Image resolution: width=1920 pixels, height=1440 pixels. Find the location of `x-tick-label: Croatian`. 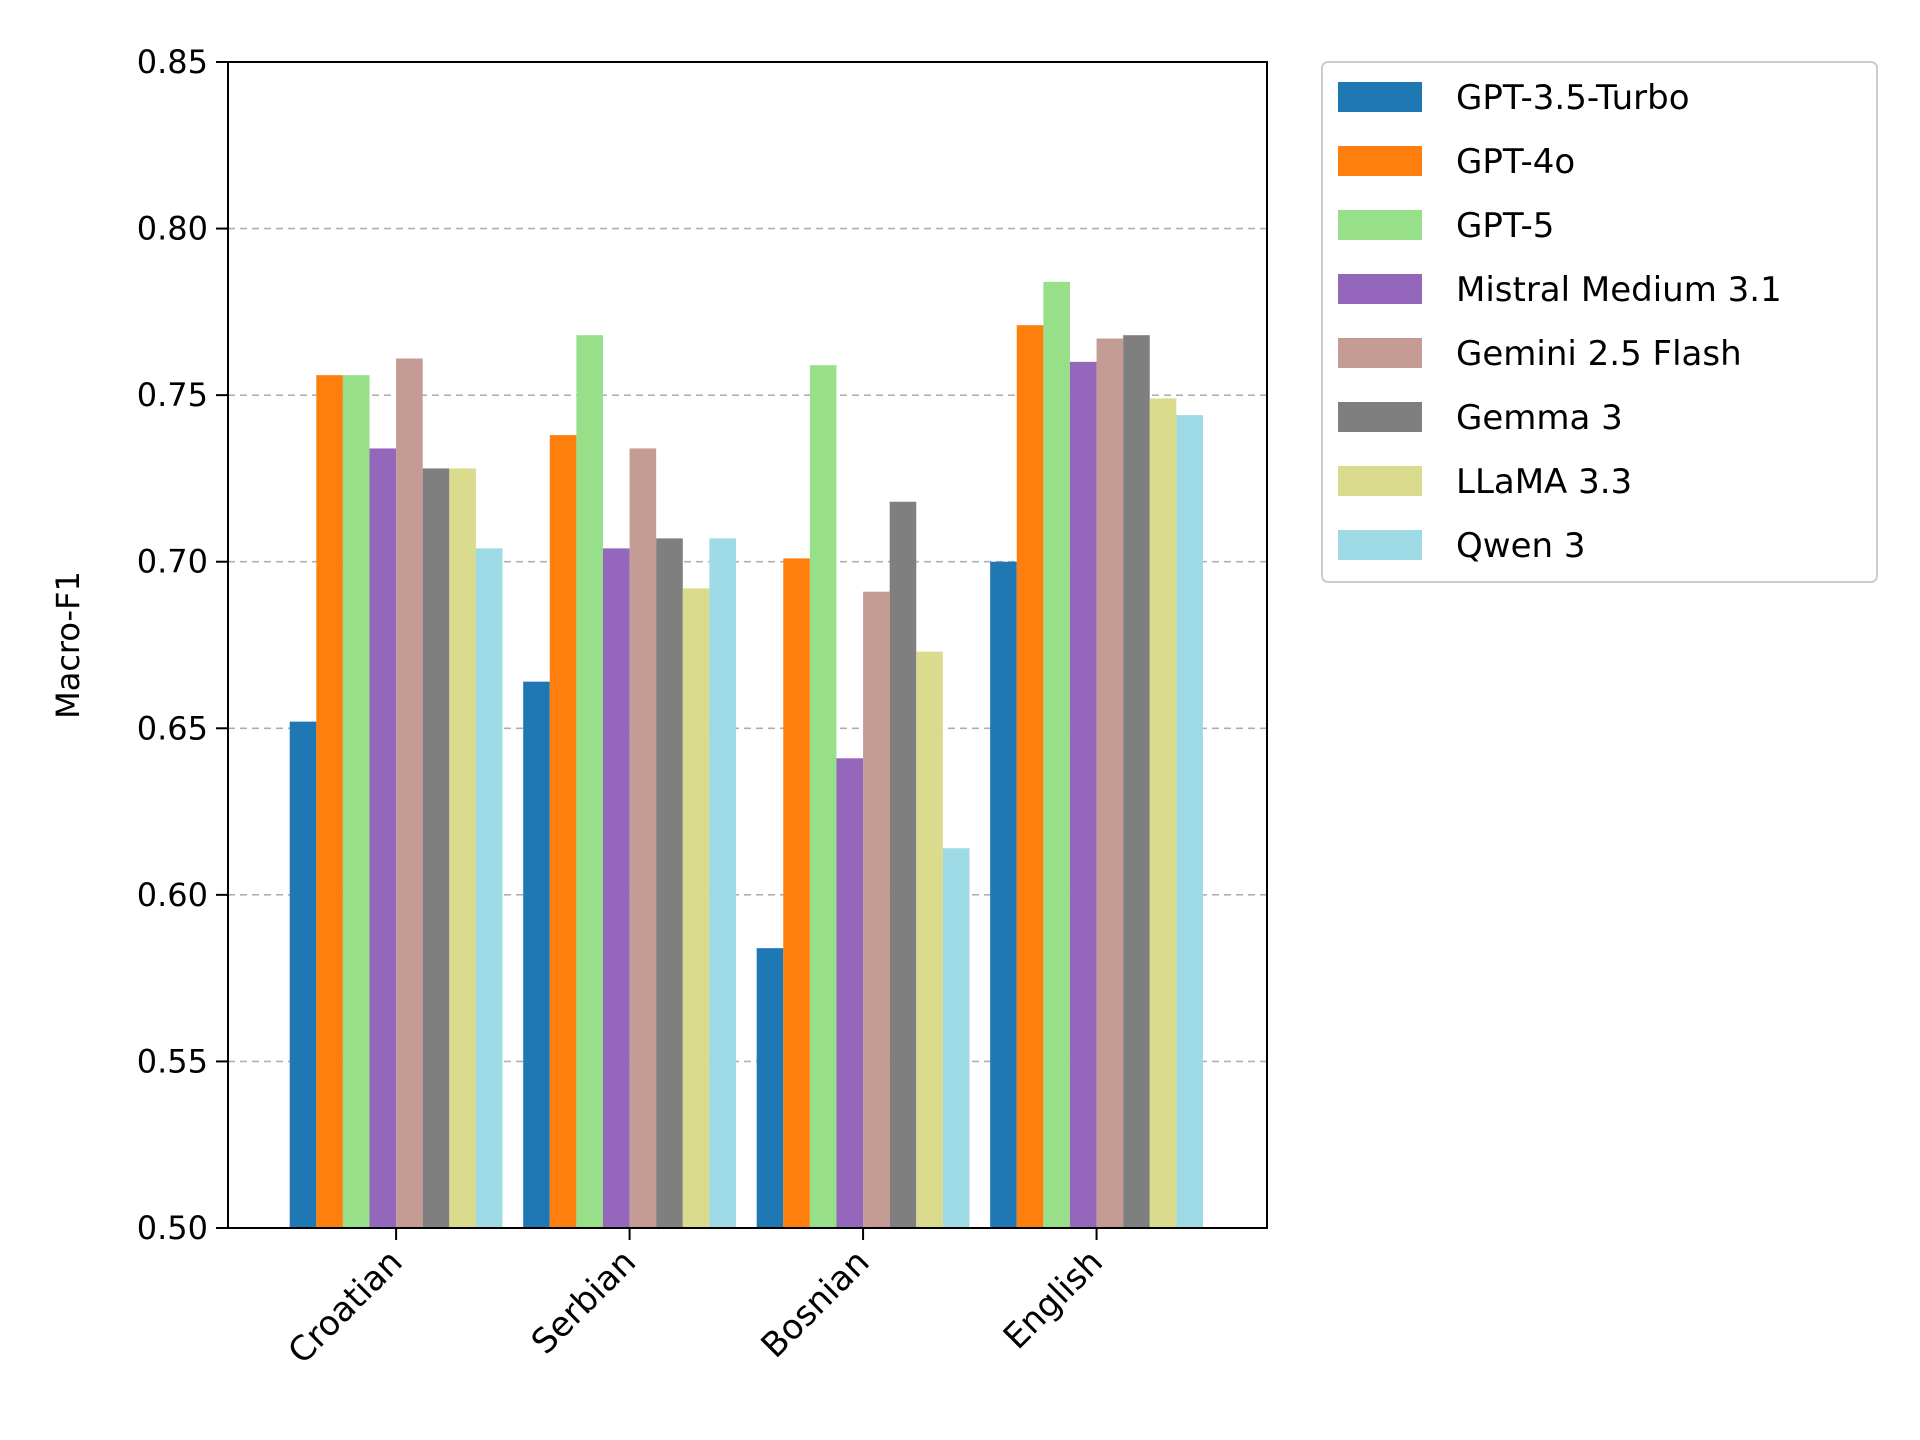

x-tick-label: Croatian is located at coordinates (346, 1307).